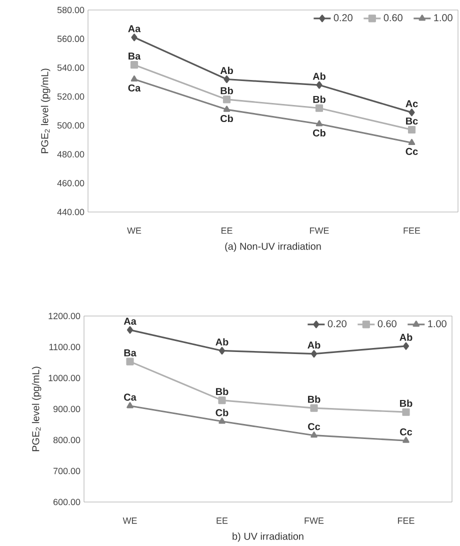 This screenshot has height=546, width=460. Describe the element at coordinates (64, 316) in the screenshot. I see `y-tick-label: 1200.00` at that location.